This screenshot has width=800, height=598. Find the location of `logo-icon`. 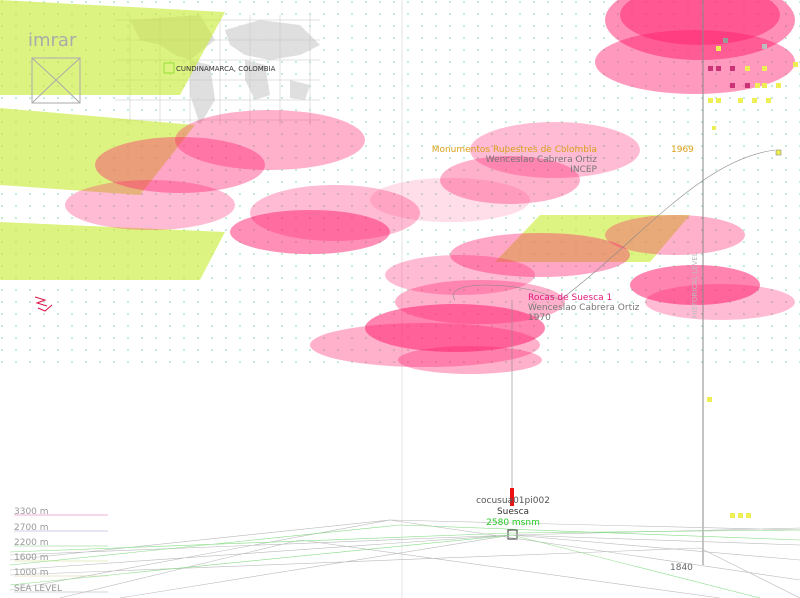

logo-icon is located at coordinates (56, 80).